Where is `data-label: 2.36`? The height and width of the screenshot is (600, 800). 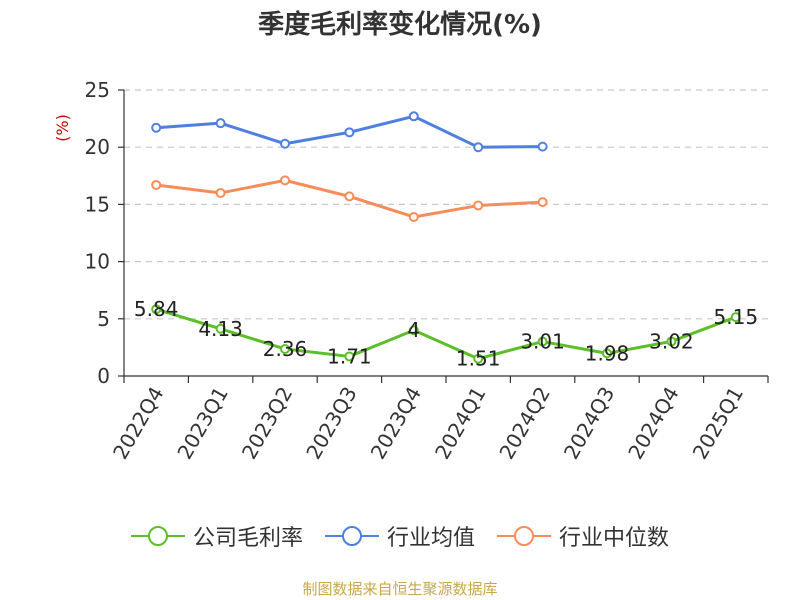
data-label: 2.36 is located at coordinates (285, 349).